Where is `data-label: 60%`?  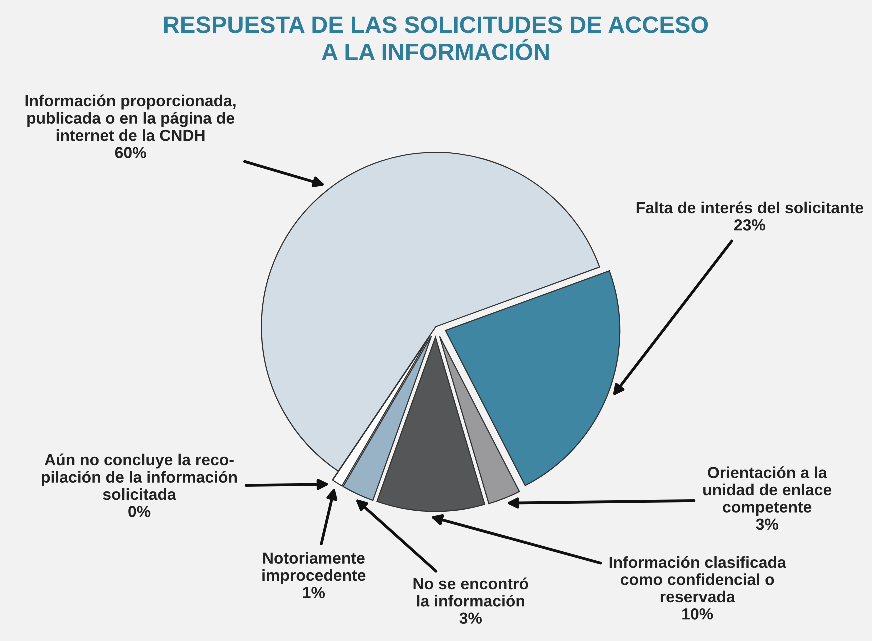
data-label: 60% is located at coordinates (130, 152).